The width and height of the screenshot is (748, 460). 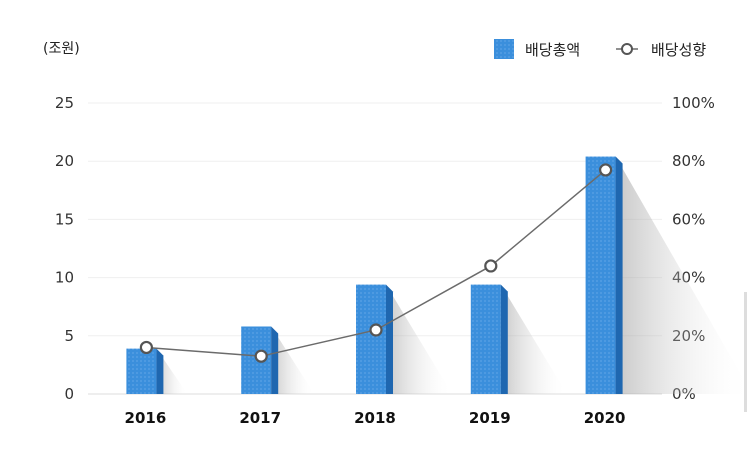 I want to click on y-axis-left: 0 5 10 15 20 25, so click(x=64, y=248).